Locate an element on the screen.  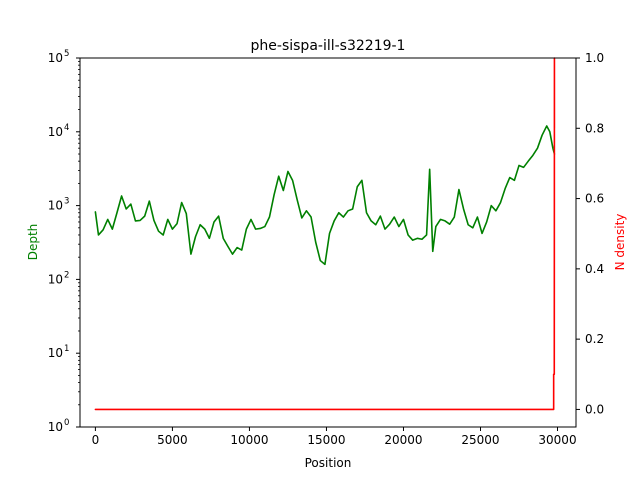
y-right-tick-label: 0.6 is located at coordinates (594, 199).